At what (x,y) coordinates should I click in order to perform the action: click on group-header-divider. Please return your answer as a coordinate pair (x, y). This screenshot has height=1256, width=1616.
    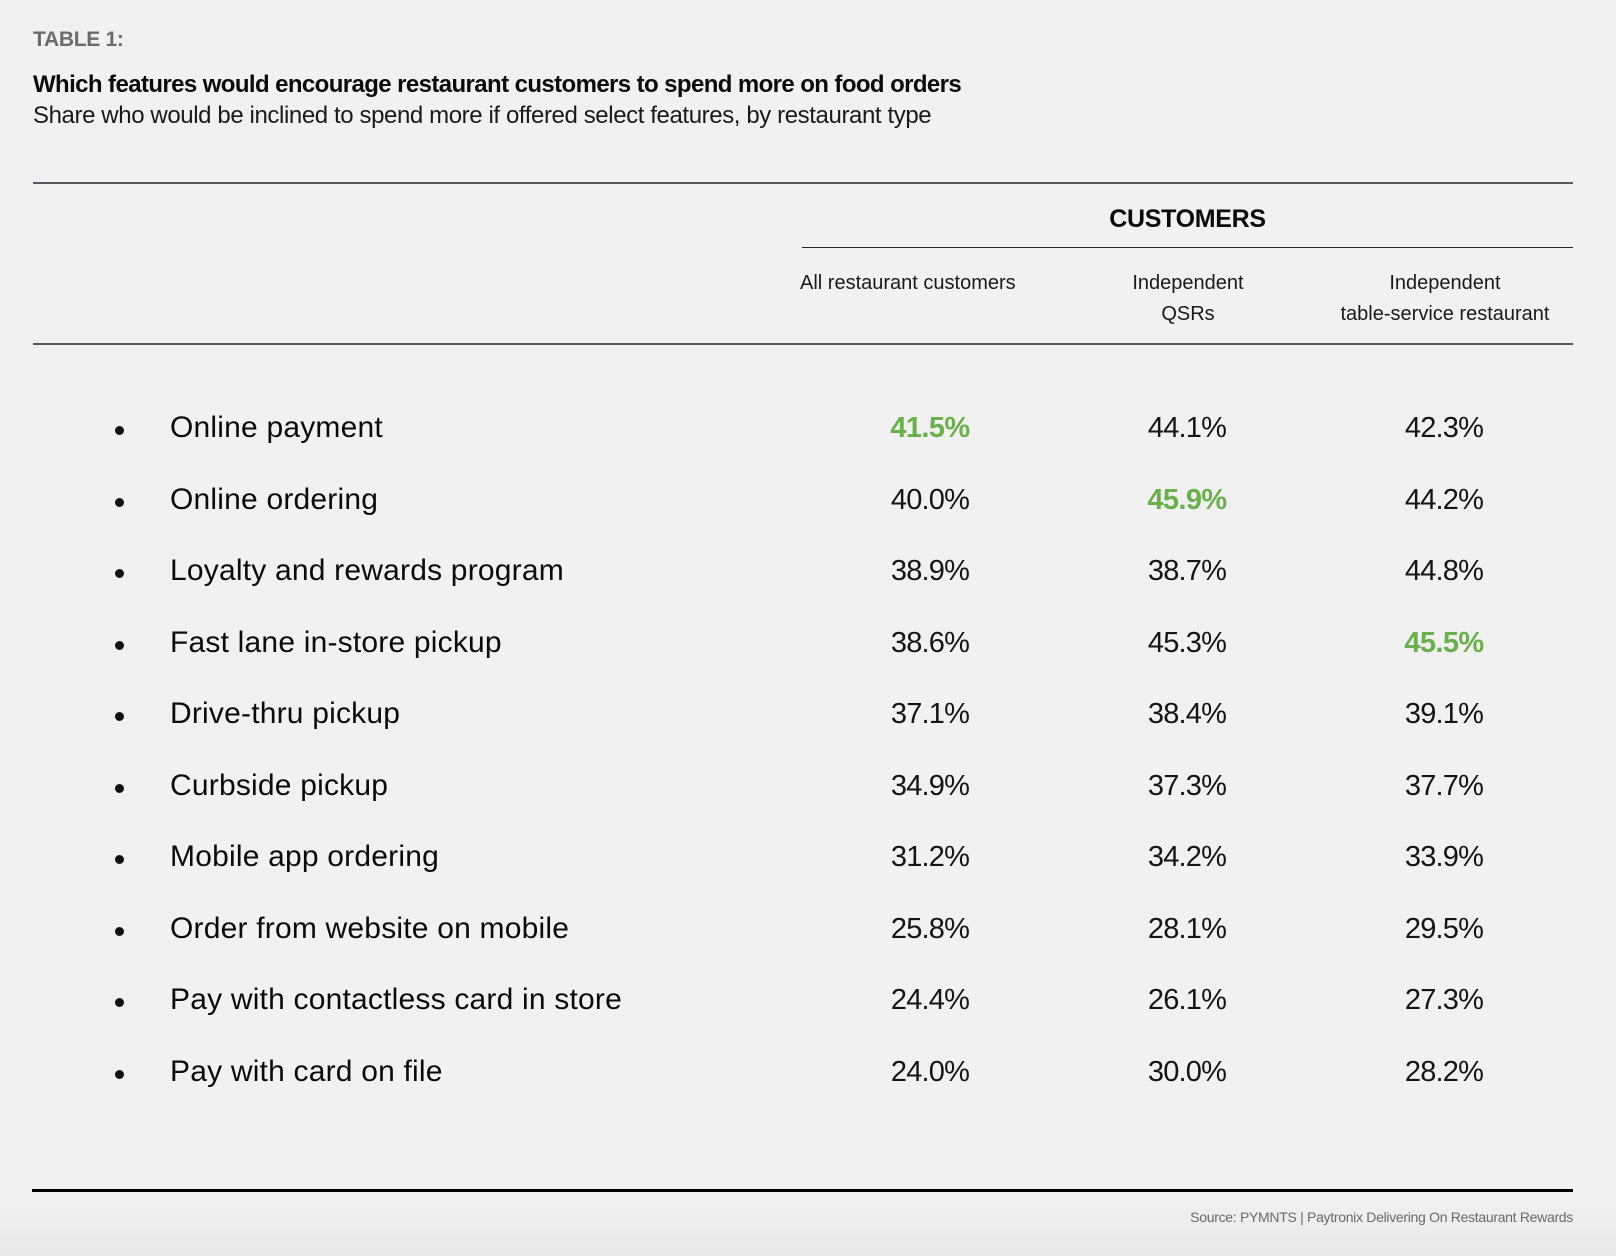
    Looking at the image, I should click on (1187, 247).